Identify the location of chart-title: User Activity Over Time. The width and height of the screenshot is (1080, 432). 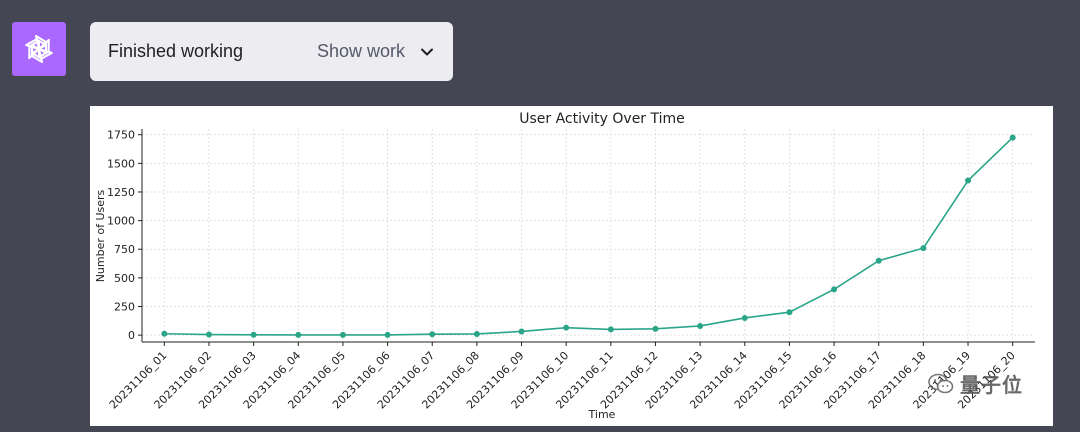
(602, 119).